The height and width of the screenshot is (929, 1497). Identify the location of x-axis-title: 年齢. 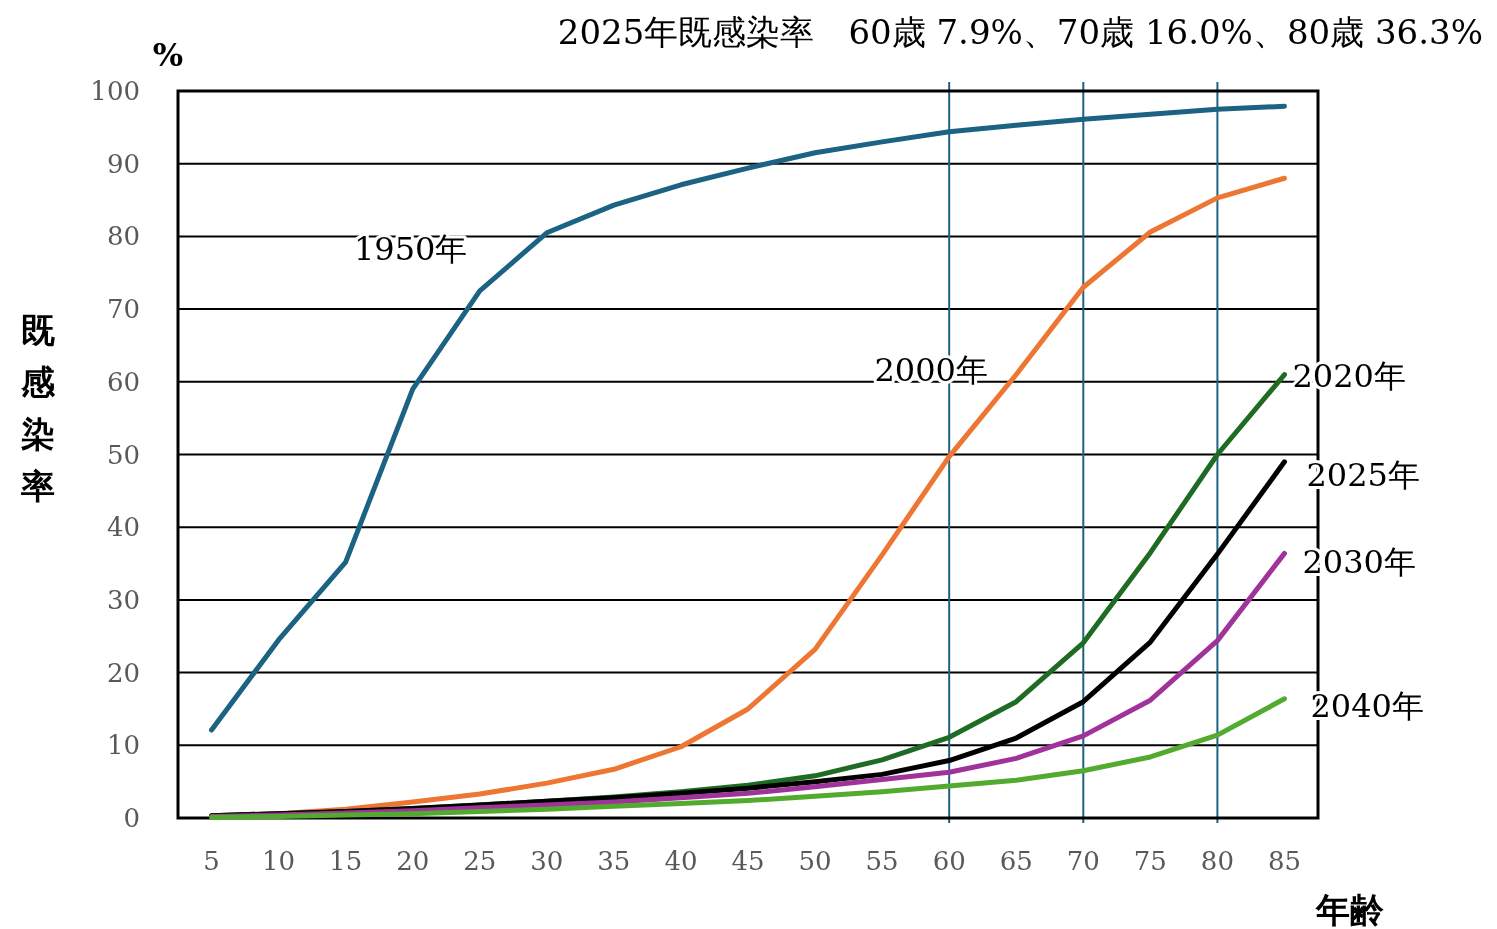
(1349, 909).